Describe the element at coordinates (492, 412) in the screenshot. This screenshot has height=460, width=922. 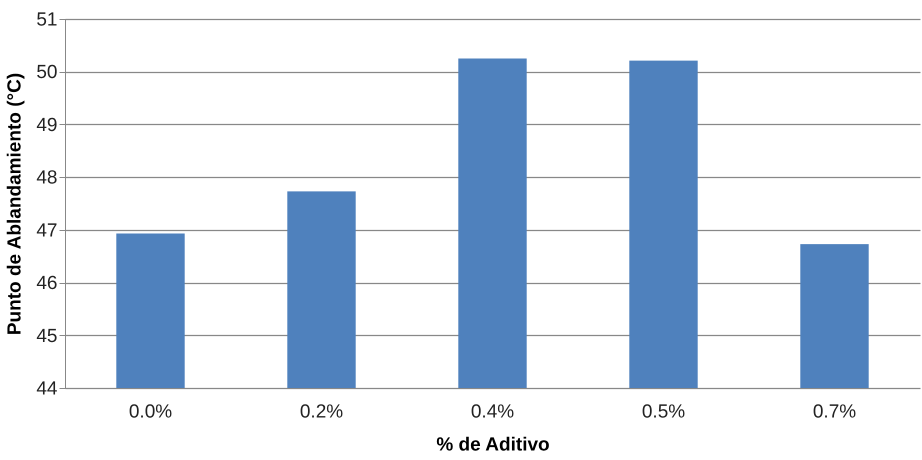
I see `x-tick-label: 0.4%` at that location.